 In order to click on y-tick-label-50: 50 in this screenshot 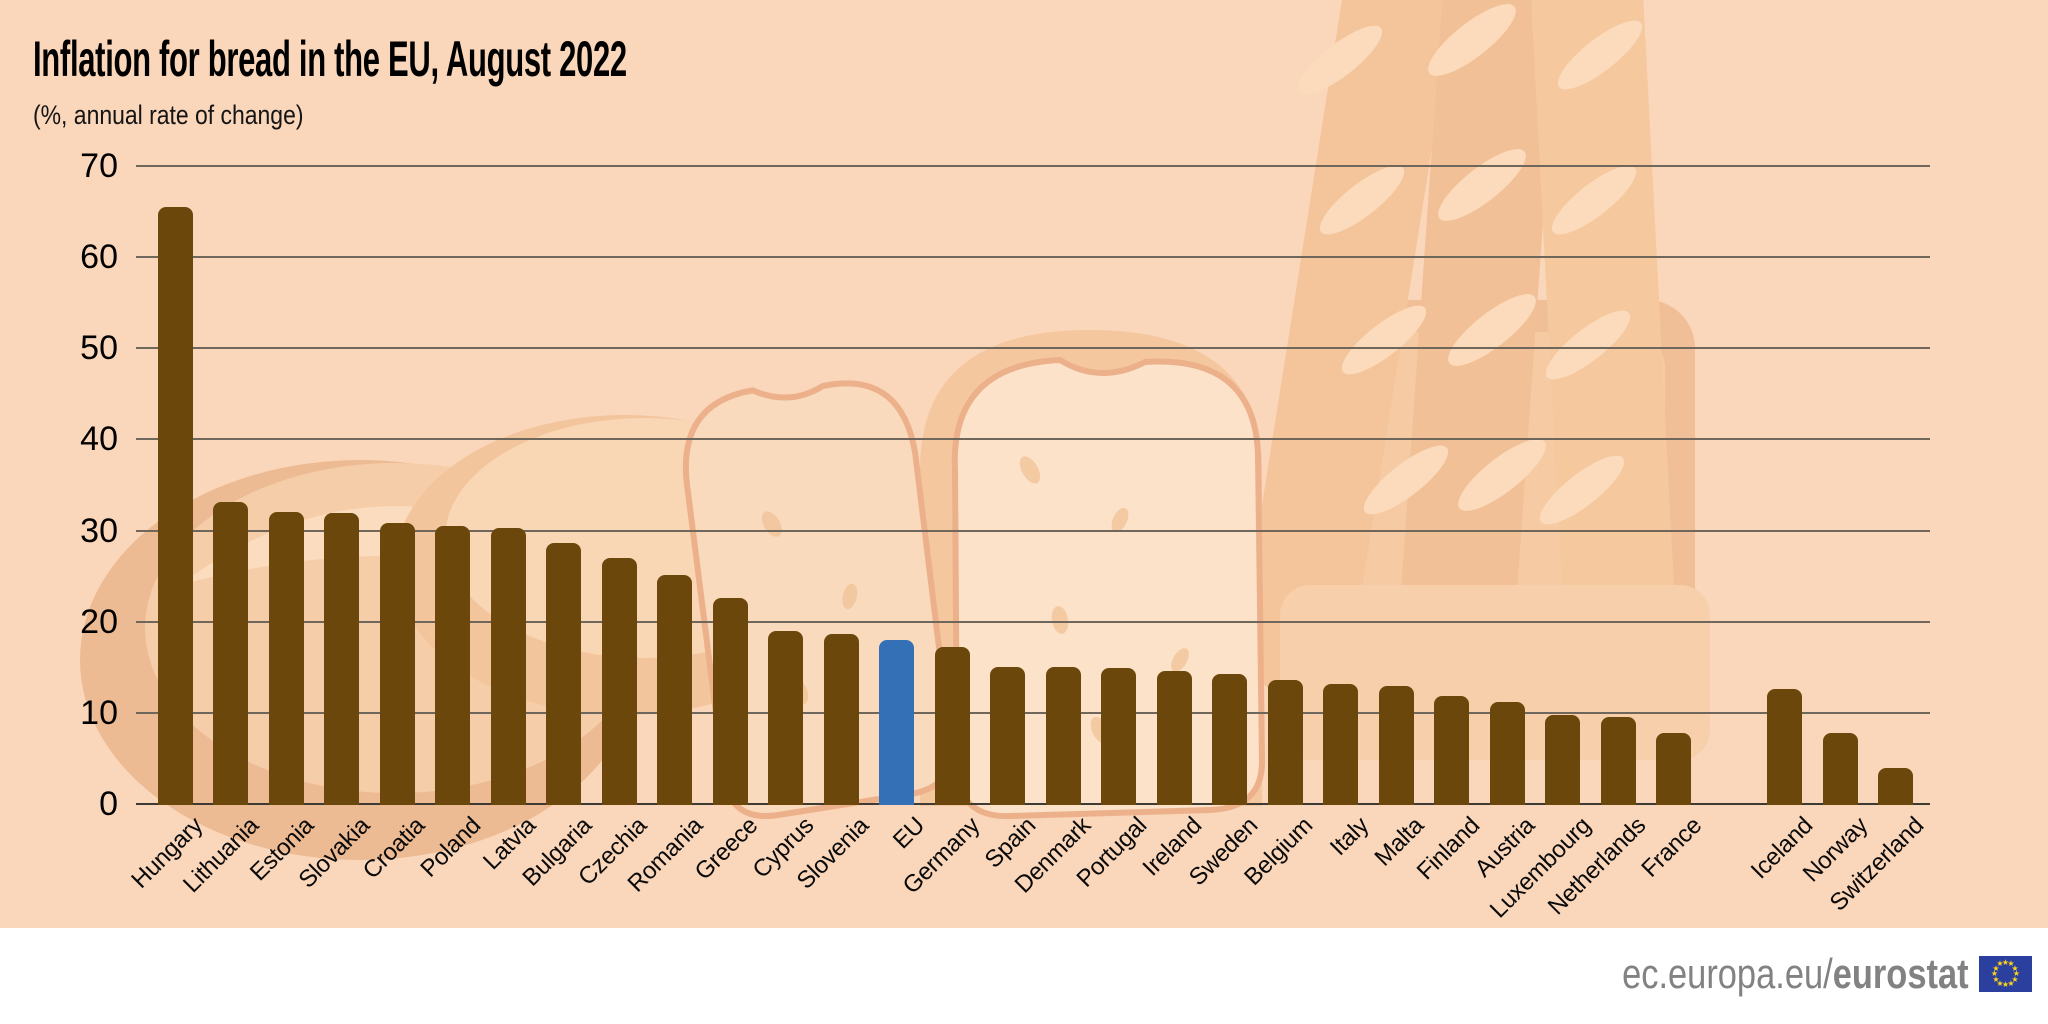, I will do `click(99, 348)`.